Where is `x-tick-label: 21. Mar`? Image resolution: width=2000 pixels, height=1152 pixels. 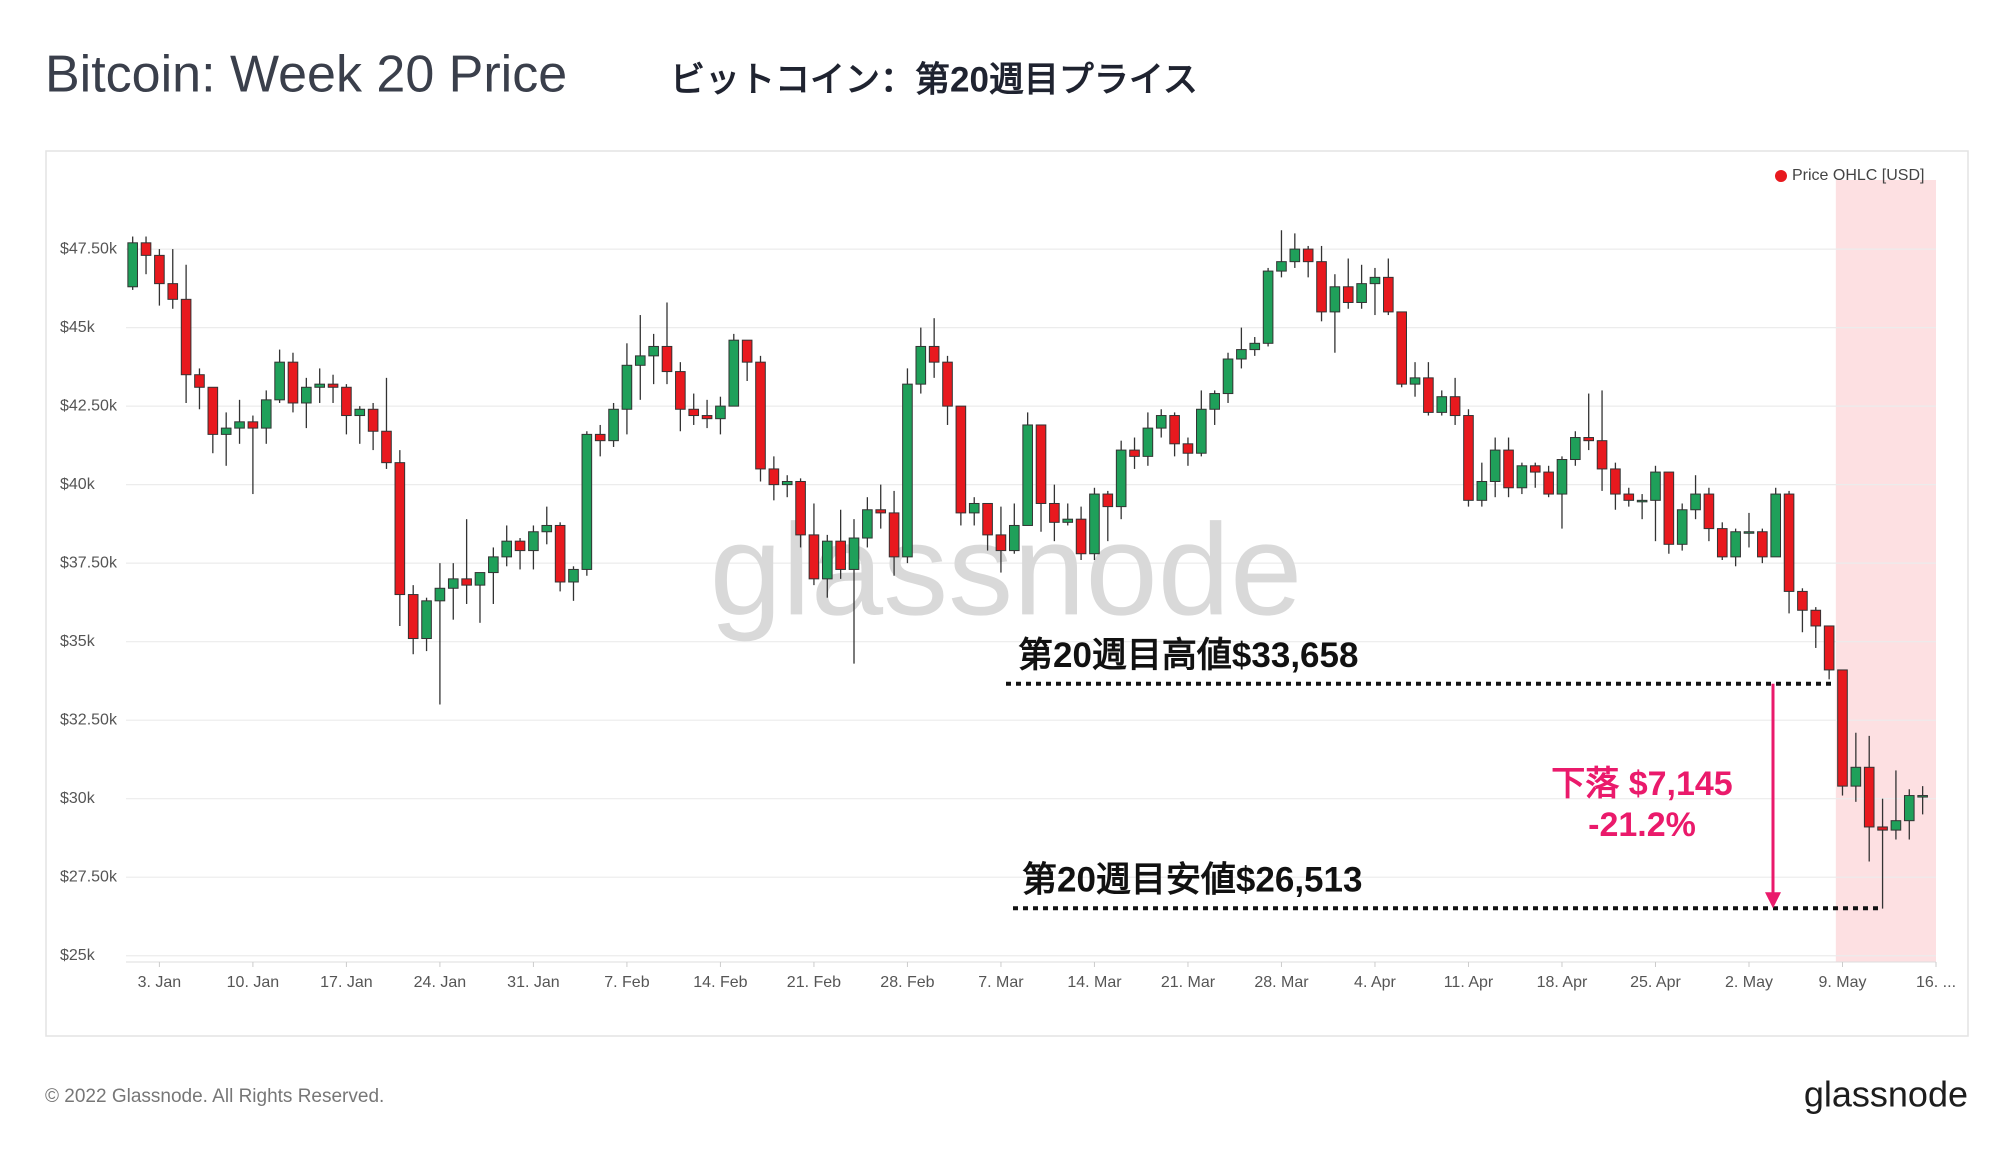
x-tick-label: 21. Mar is located at coordinates (1188, 982).